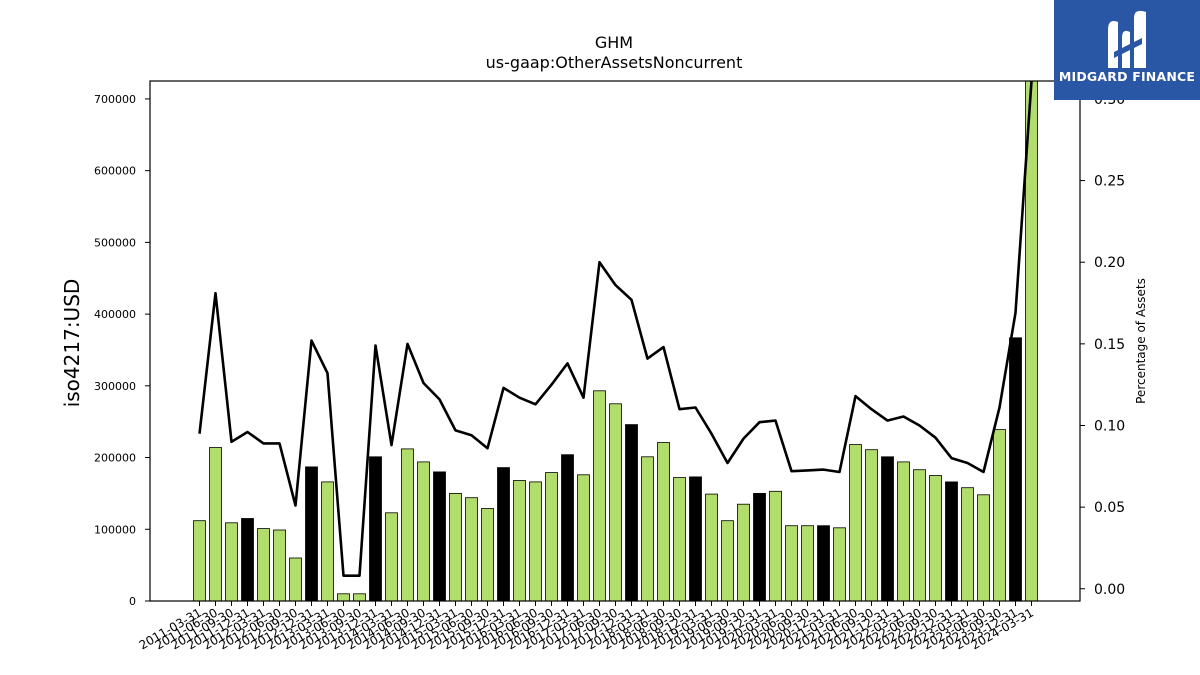 This screenshot has height=675, width=1200. Describe the element at coordinates (115, 171) in the screenshot. I see `y-tick-label: 600000` at that location.